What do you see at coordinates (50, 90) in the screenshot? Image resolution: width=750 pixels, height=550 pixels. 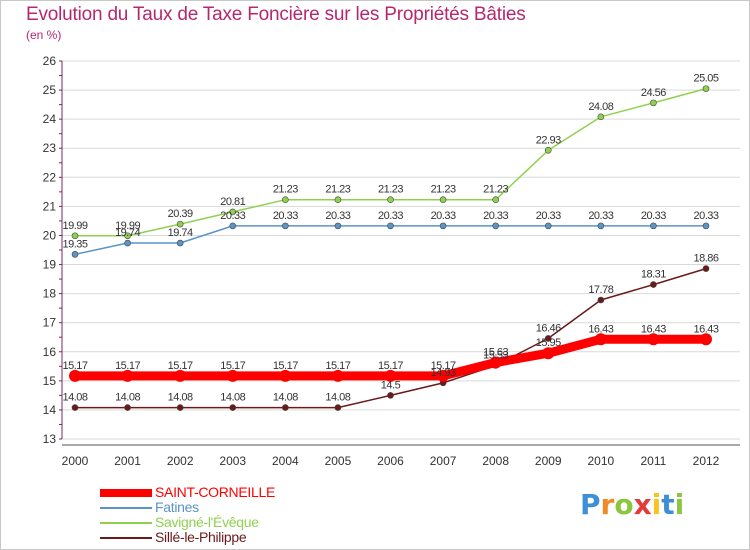 I see `y-tick-label: 25` at bounding box center [50, 90].